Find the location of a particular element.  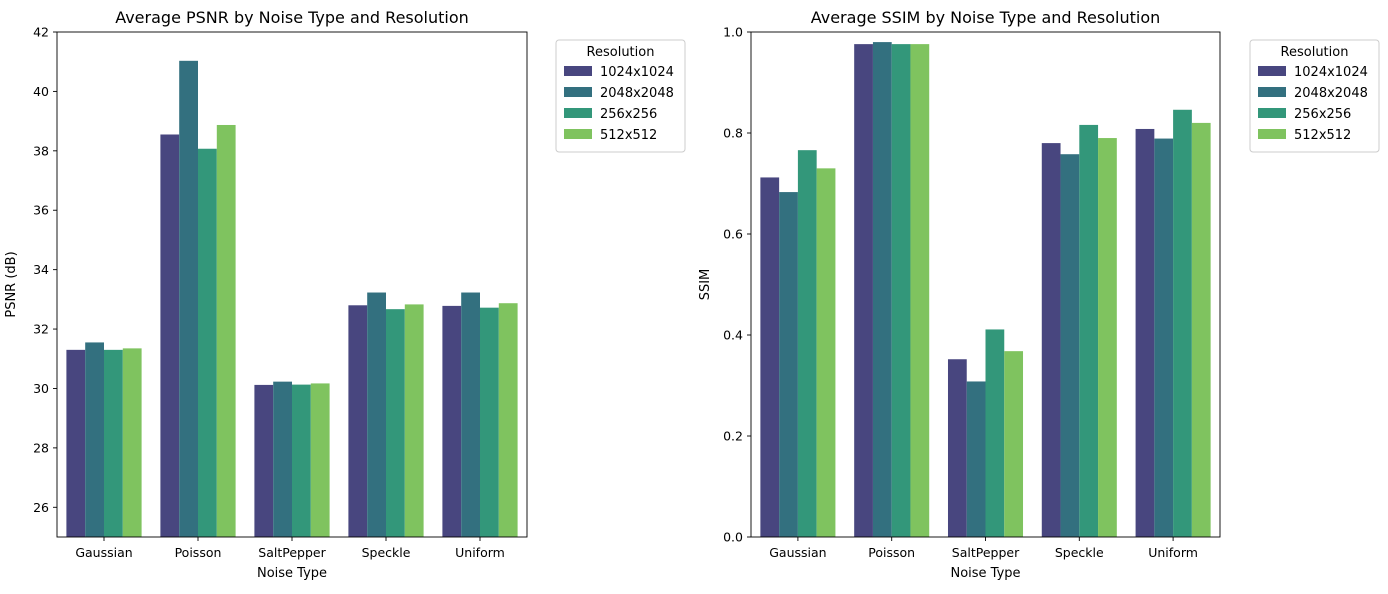

y-tick-label: 1.0 is located at coordinates (733, 32).